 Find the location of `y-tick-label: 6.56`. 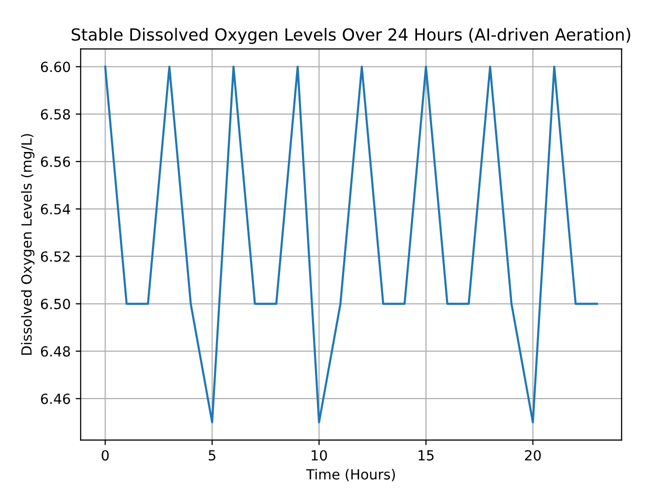

y-tick-label: 6.56 is located at coordinates (55, 161).